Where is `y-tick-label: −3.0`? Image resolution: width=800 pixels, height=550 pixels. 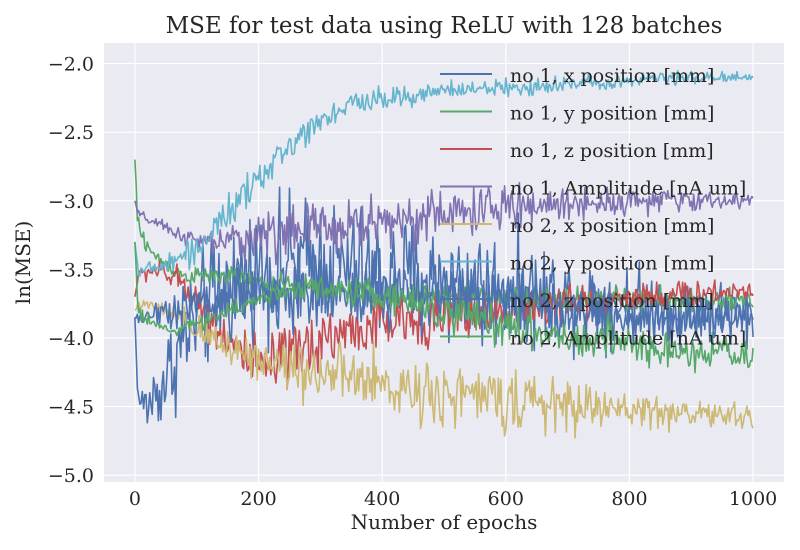 y-tick-label: −3.0 is located at coordinates (71, 202).